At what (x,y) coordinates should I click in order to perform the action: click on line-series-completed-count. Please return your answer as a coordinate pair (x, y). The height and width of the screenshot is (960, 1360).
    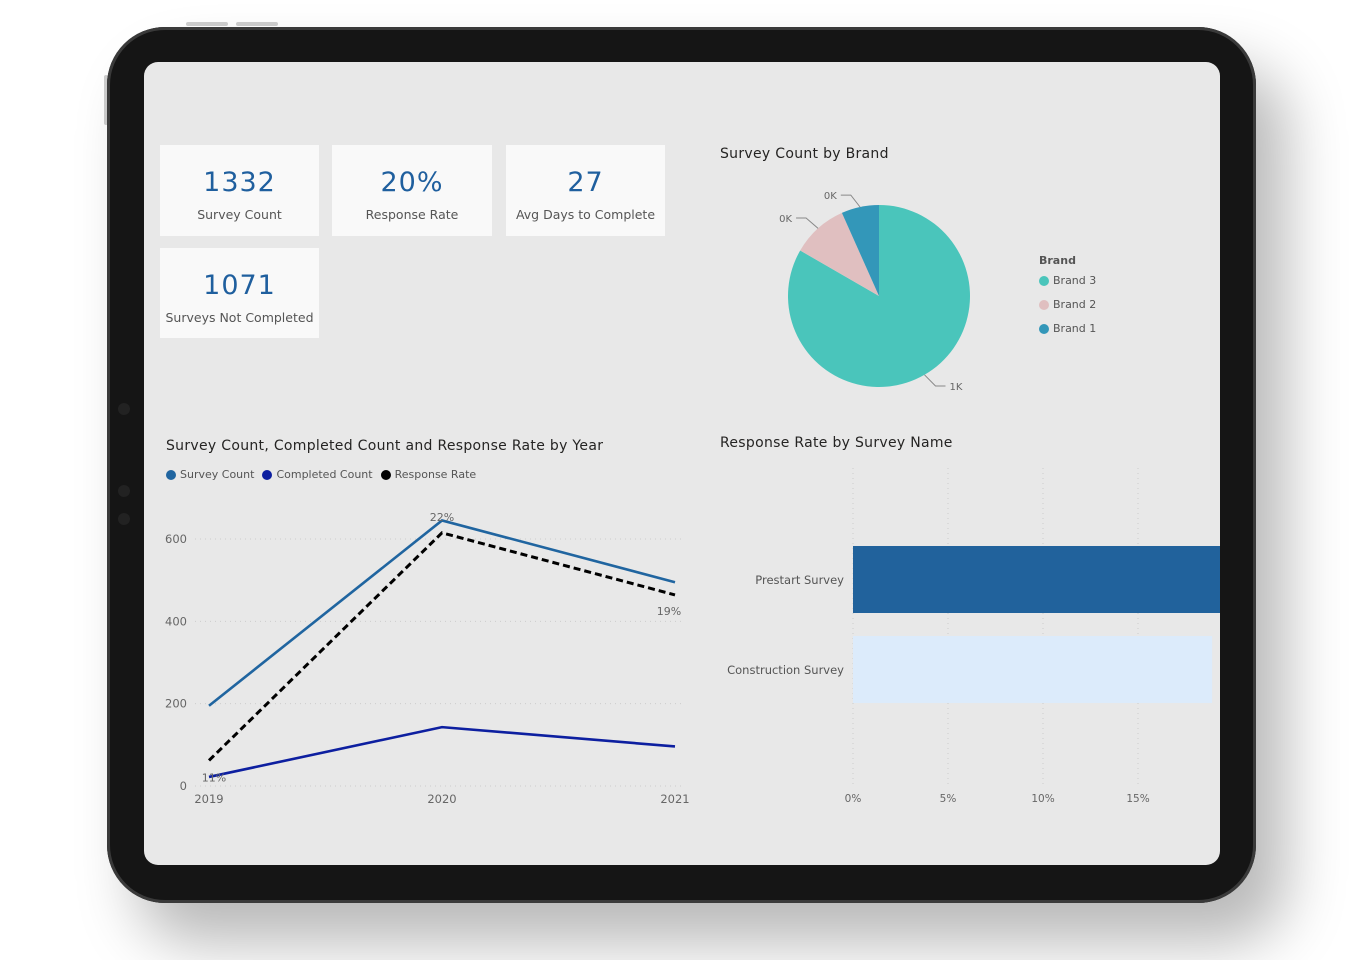
    Looking at the image, I should click on (442, 752).